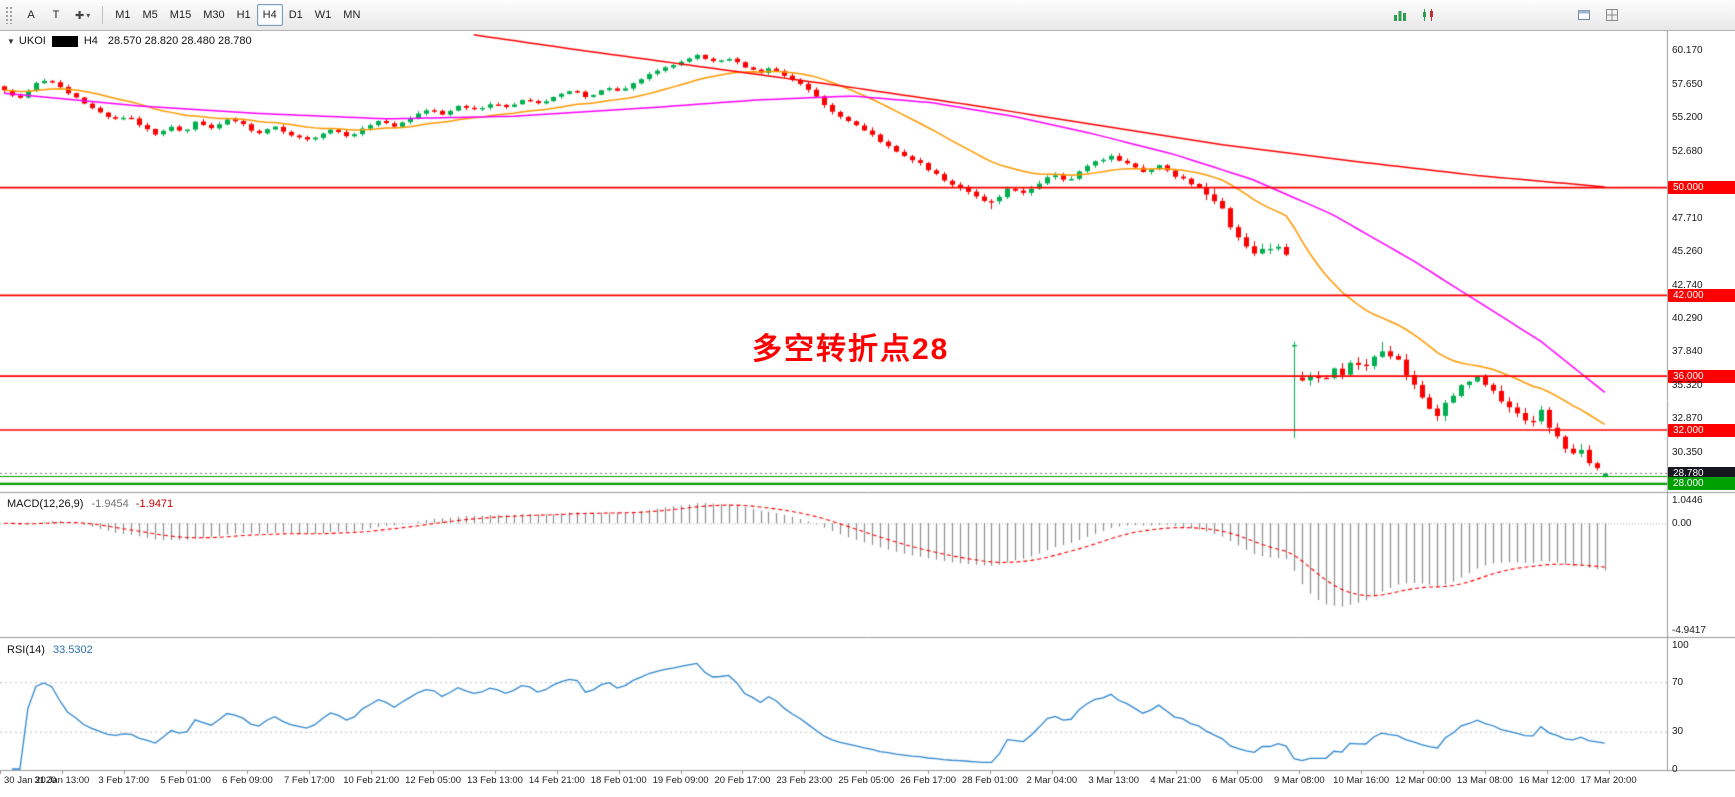  Describe the element at coordinates (90, 504) in the screenshot. I see `macd-indicator-label: MACD(12,26,9) -1.9454 -1.9471` at that location.